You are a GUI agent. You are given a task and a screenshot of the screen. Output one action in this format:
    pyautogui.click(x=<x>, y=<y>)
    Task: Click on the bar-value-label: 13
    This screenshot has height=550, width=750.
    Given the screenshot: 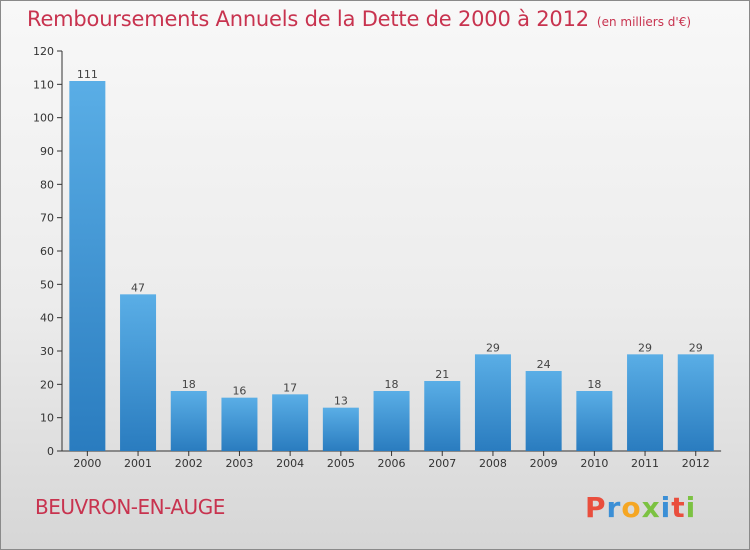 What is the action you would take?
    pyautogui.click(x=341, y=401)
    